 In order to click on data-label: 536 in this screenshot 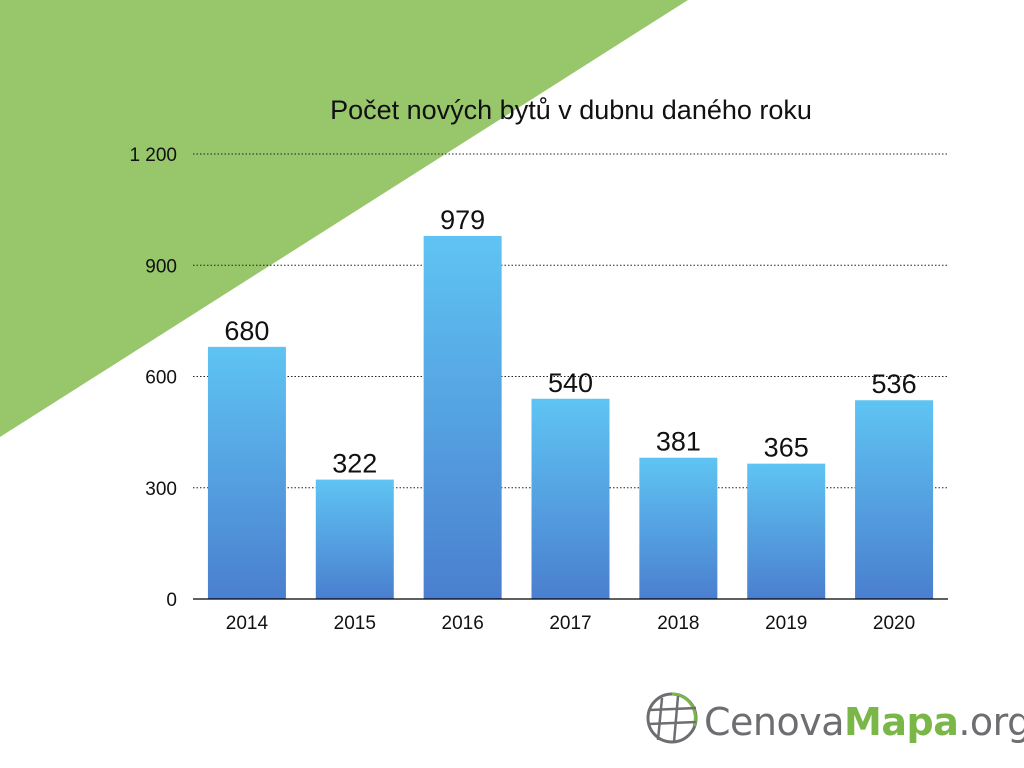, I will do `click(894, 384)`.